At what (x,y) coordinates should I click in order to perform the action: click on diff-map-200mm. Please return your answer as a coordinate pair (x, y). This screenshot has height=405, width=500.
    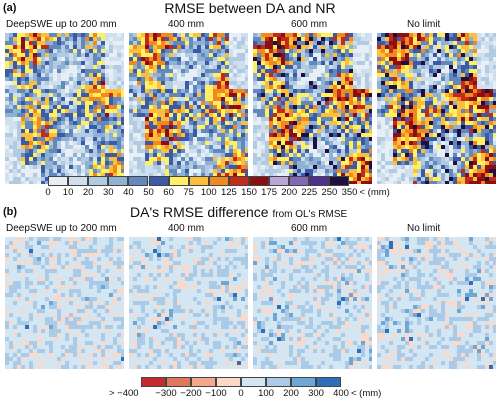
    Looking at the image, I should click on (64, 312).